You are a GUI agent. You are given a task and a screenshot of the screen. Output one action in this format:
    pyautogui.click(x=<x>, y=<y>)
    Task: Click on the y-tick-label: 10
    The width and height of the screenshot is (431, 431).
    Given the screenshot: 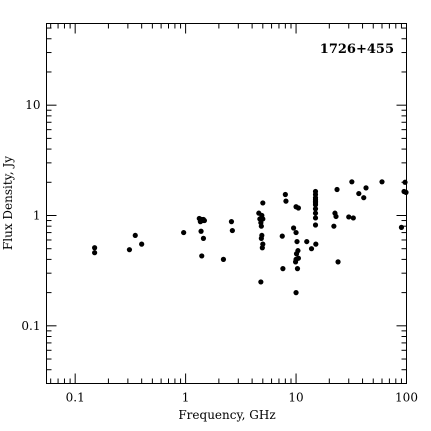 What is the action you would take?
    pyautogui.click(x=32, y=105)
    